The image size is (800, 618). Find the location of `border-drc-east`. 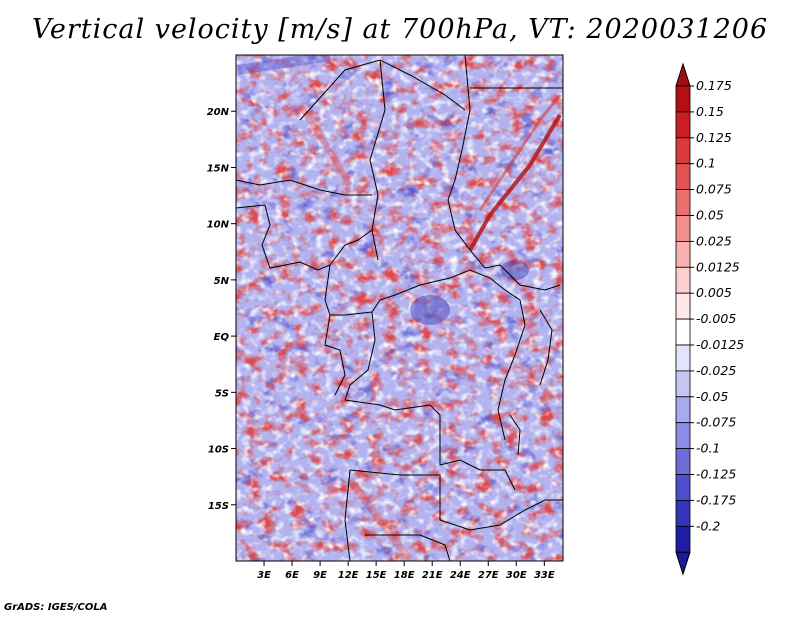

border-drc-east is located at coordinates (511, 370).